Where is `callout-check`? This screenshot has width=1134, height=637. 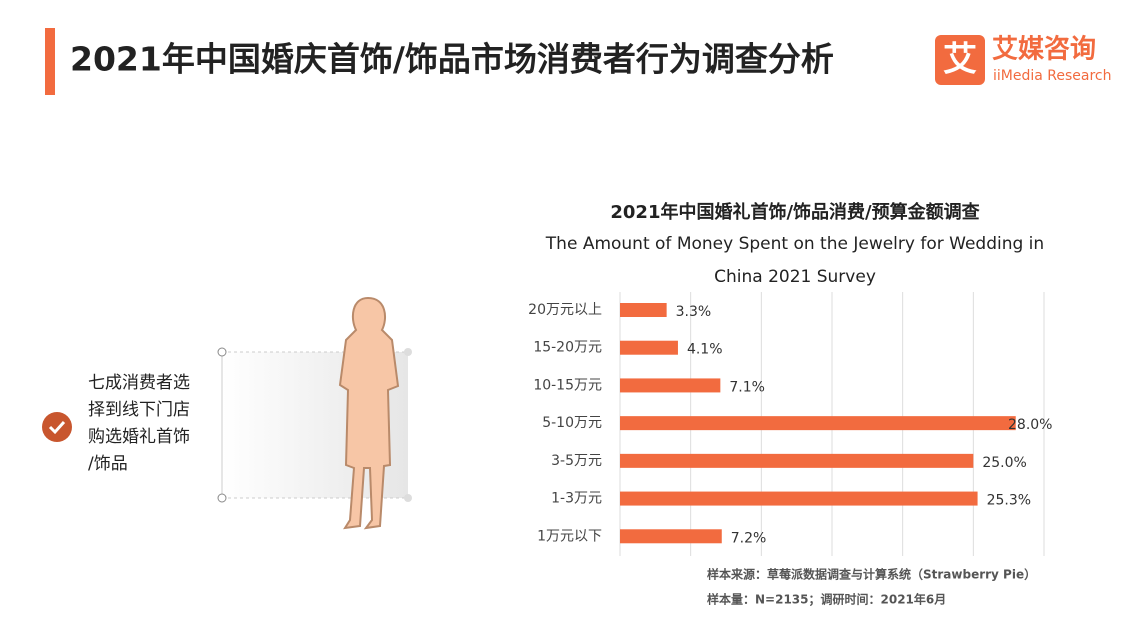 callout-check is located at coordinates (57, 427).